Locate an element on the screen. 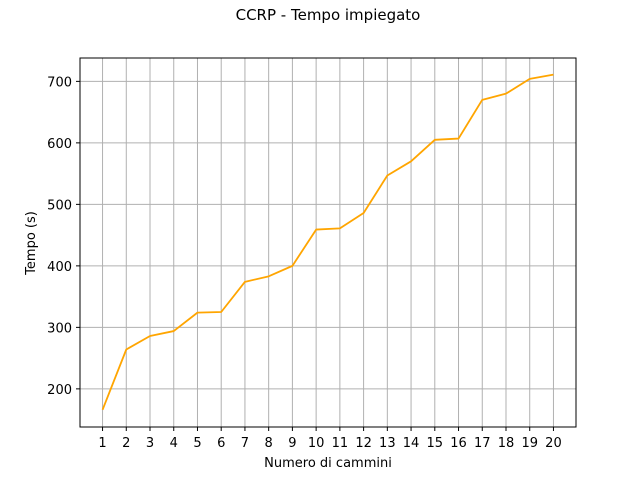 Image resolution: width=640 pixels, height=484 pixels. y-tick-label: 400 is located at coordinates (59, 267).